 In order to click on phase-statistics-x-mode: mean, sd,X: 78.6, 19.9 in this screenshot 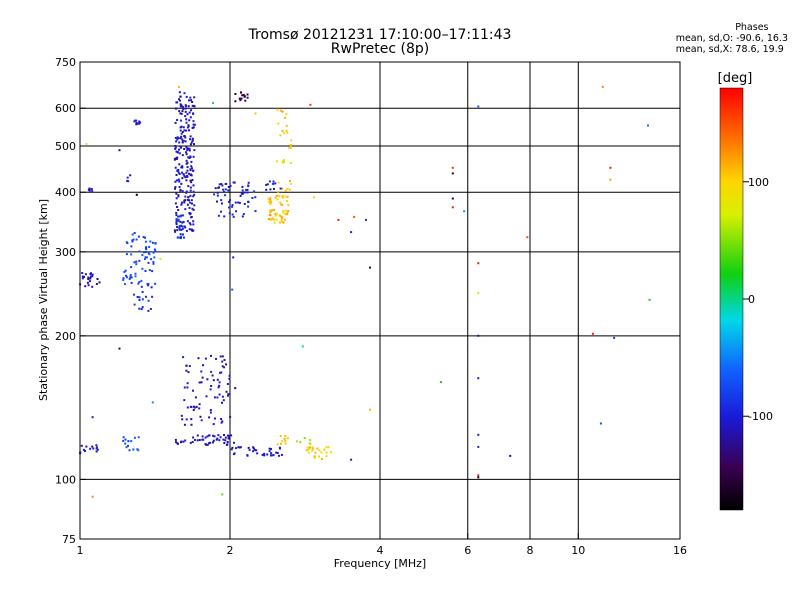, I will do `click(729, 49)`.